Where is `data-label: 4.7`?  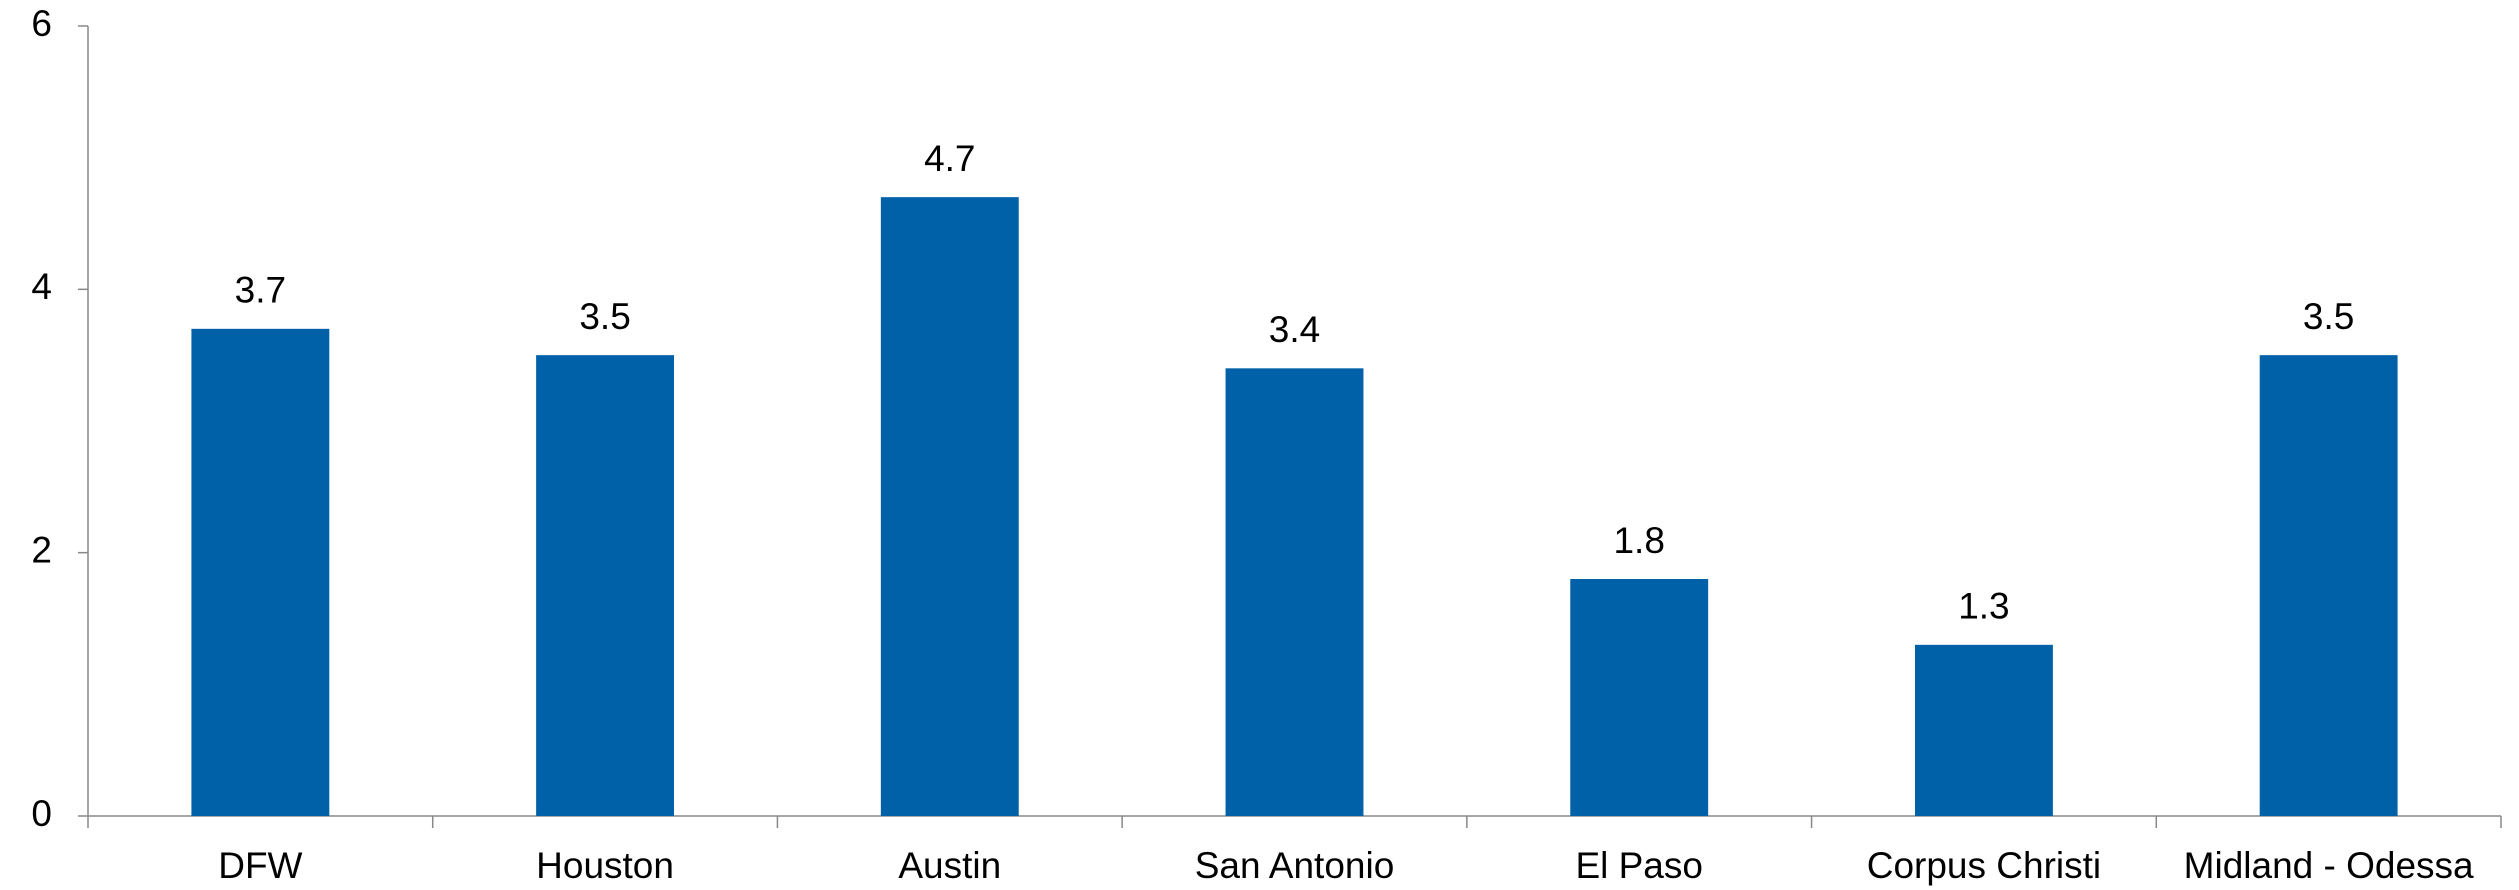 data-label: 4.7 is located at coordinates (949, 158).